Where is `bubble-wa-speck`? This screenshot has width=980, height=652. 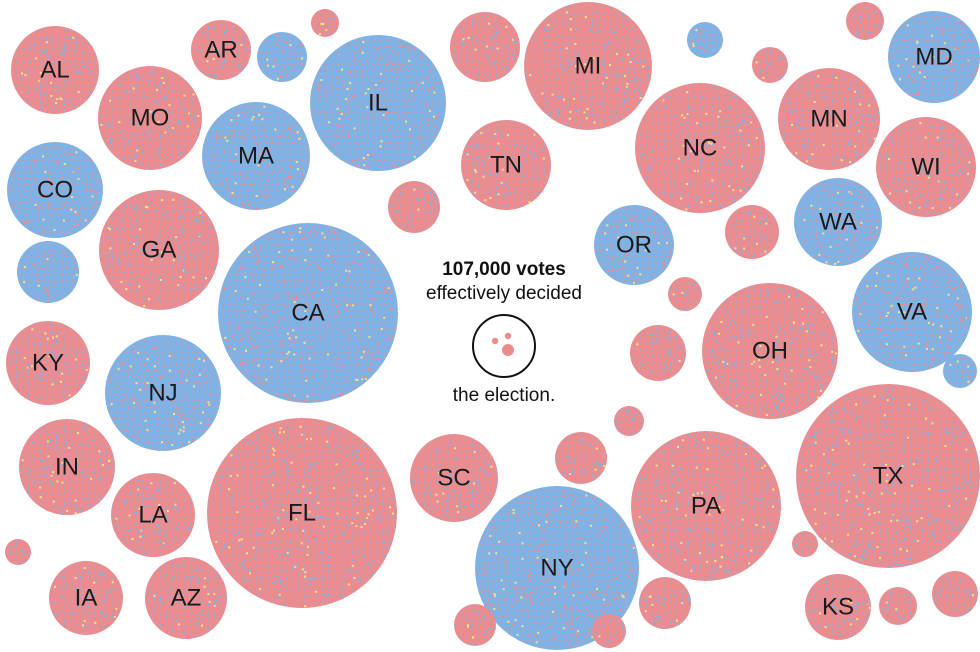
bubble-wa-speck is located at coordinates (841, 186).